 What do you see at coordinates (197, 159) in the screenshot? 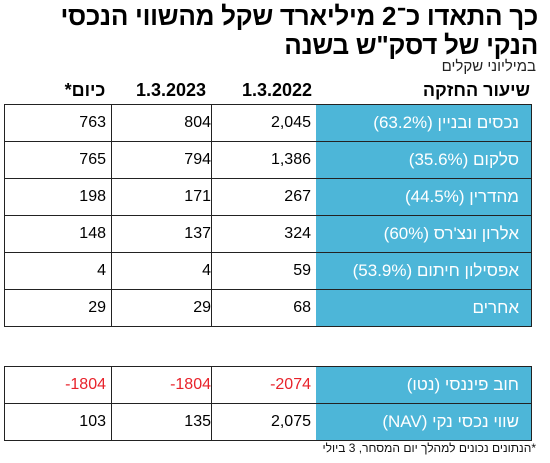
I see `value-2023: 794` at bounding box center [197, 159].